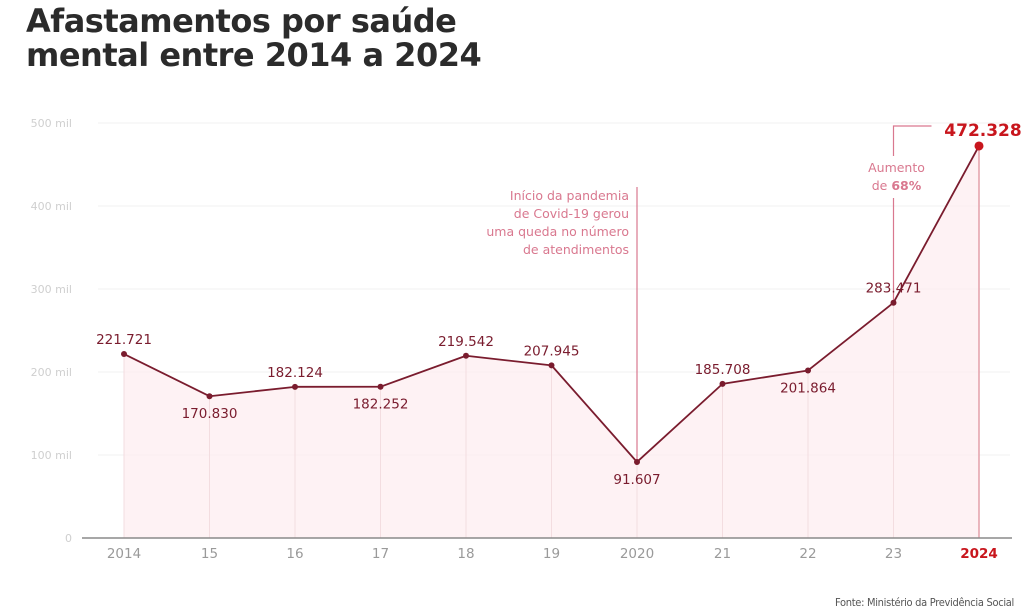 The image size is (1024, 615). What do you see at coordinates (557, 231) in the screenshot?
I see `annotation-pandemic-text: uma queda no número` at bounding box center [557, 231].